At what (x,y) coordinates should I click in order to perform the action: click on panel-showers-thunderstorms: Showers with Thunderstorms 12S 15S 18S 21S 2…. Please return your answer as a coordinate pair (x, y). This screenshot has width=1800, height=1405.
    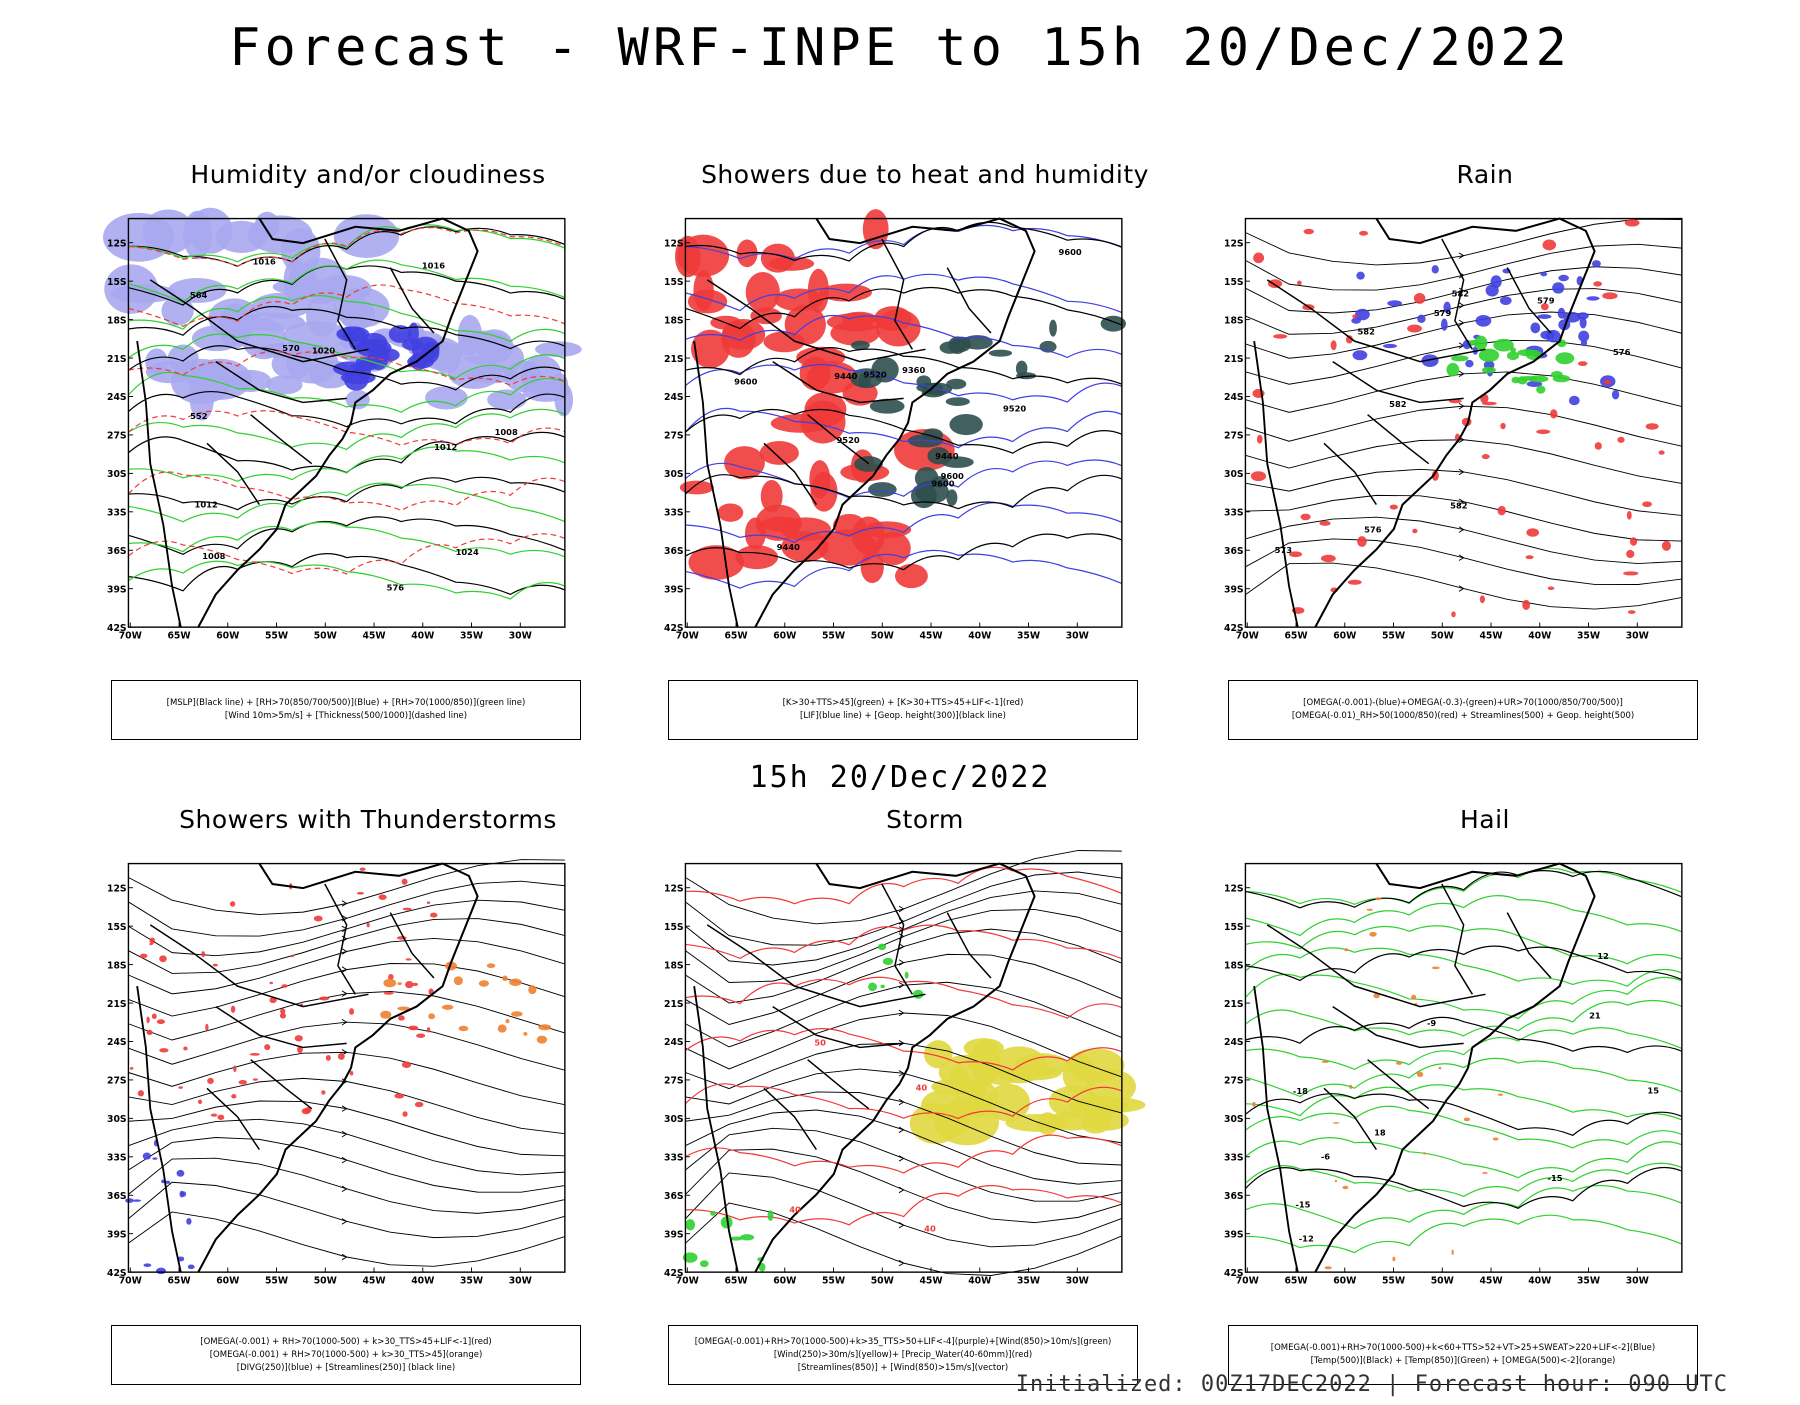
    Looking at the image, I should click on (368, 1105).